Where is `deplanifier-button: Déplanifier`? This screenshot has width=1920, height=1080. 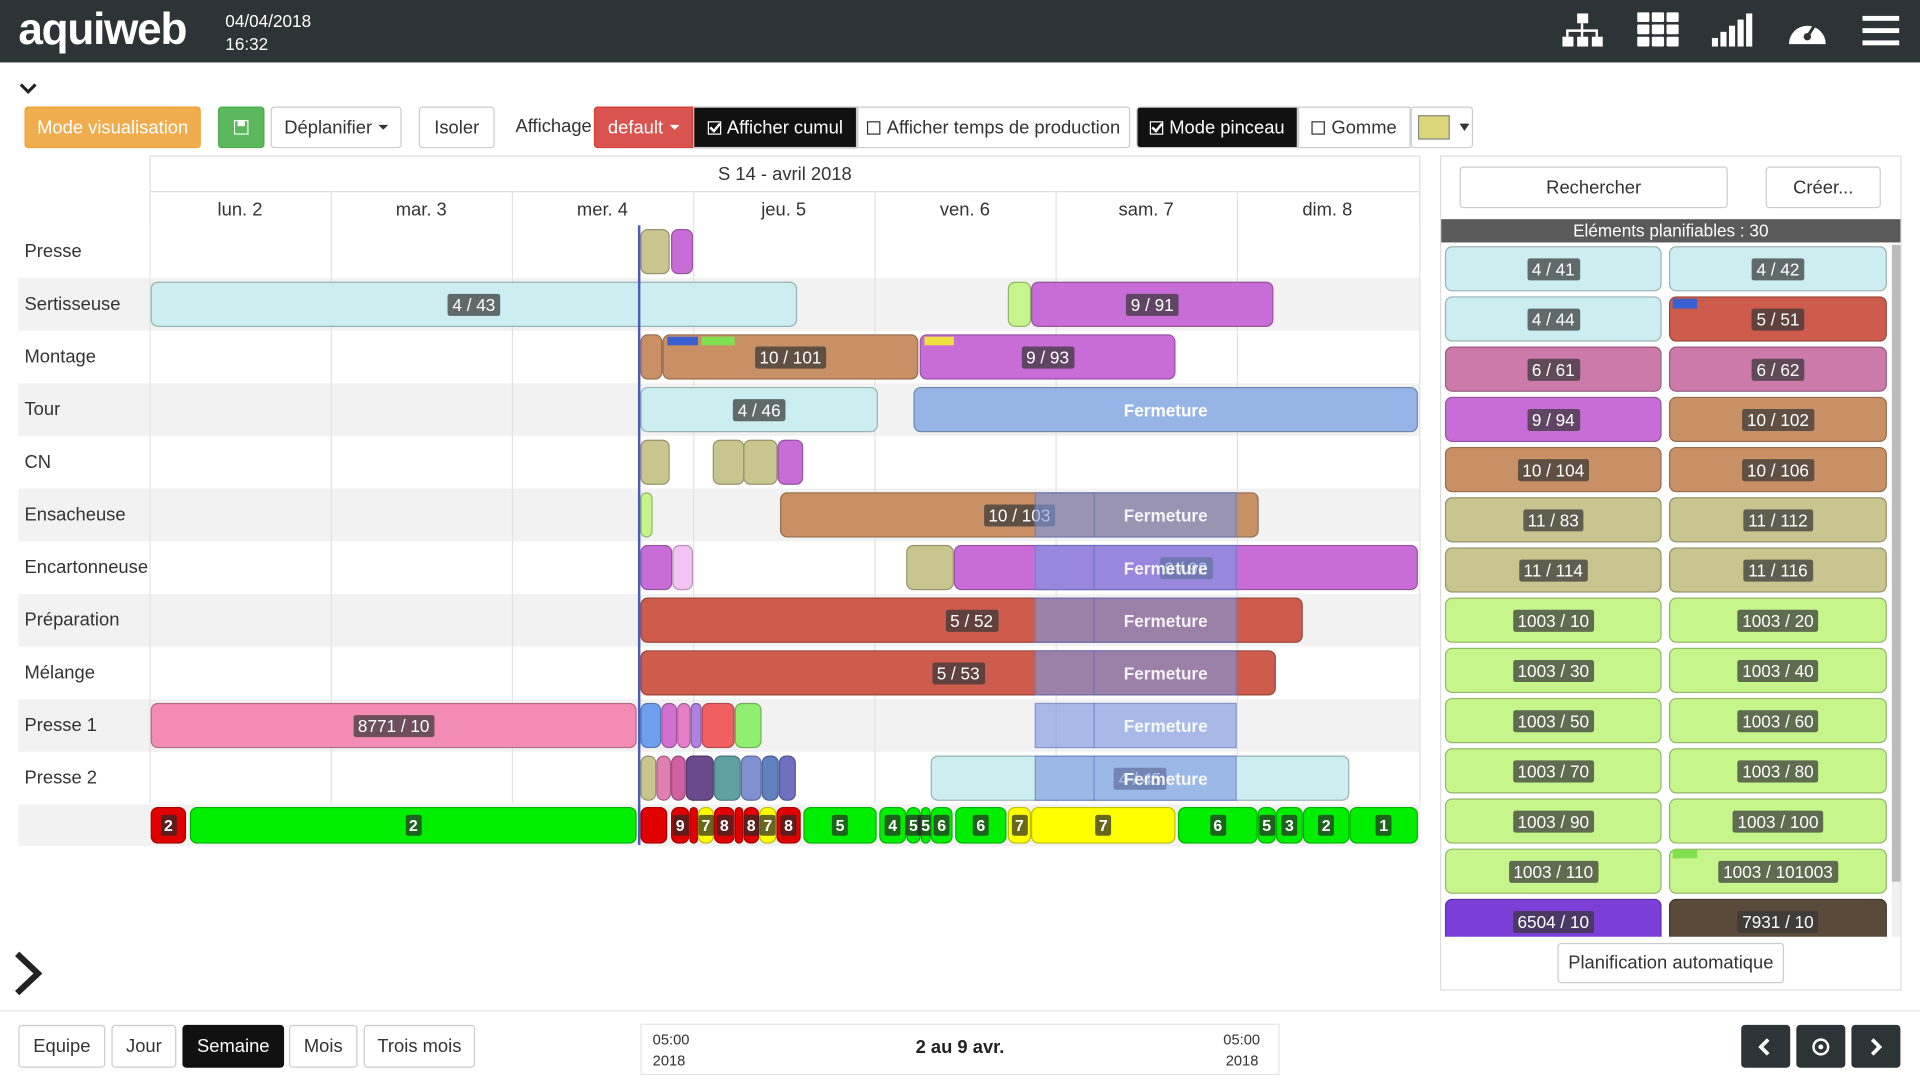 deplanifier-button: Déplanifier is located at coordinates (336, 127).